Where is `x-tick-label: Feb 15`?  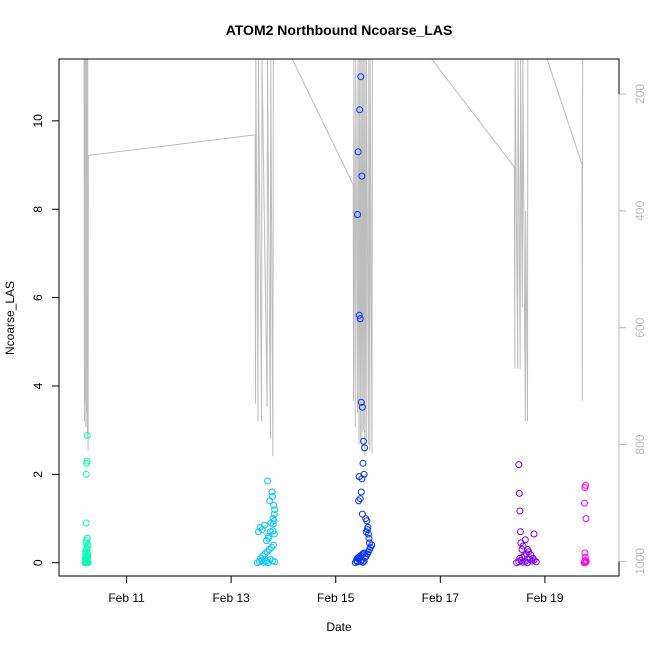
x-tick-label: Feb 15 is located at coordinates (336, 598).